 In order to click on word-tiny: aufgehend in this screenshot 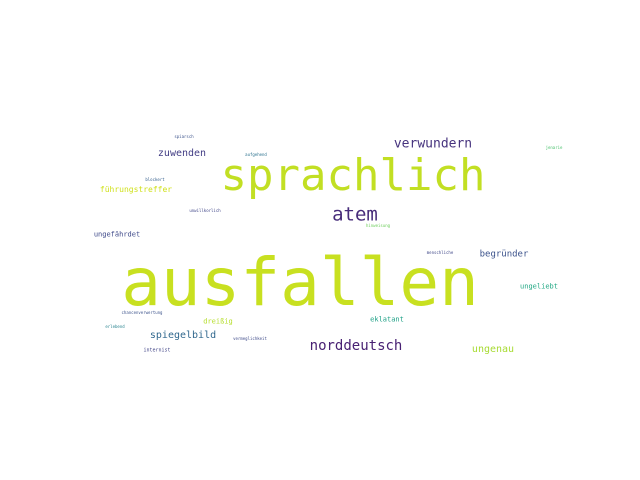, I will do `click(256, 154)`.